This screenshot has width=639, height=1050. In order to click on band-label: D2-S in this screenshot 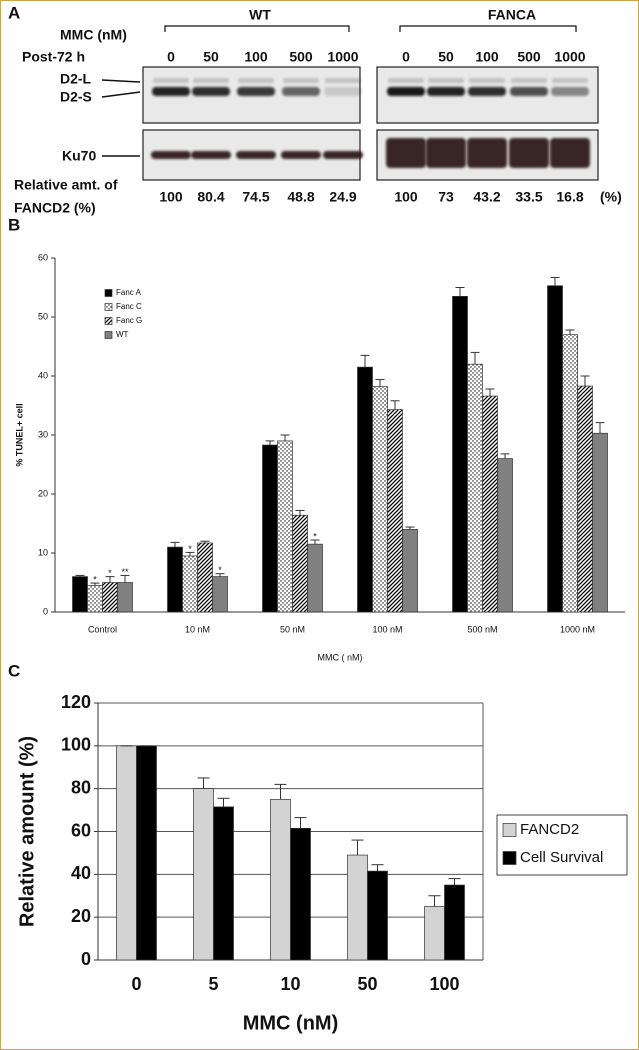, I will do `click(76, 97)`.